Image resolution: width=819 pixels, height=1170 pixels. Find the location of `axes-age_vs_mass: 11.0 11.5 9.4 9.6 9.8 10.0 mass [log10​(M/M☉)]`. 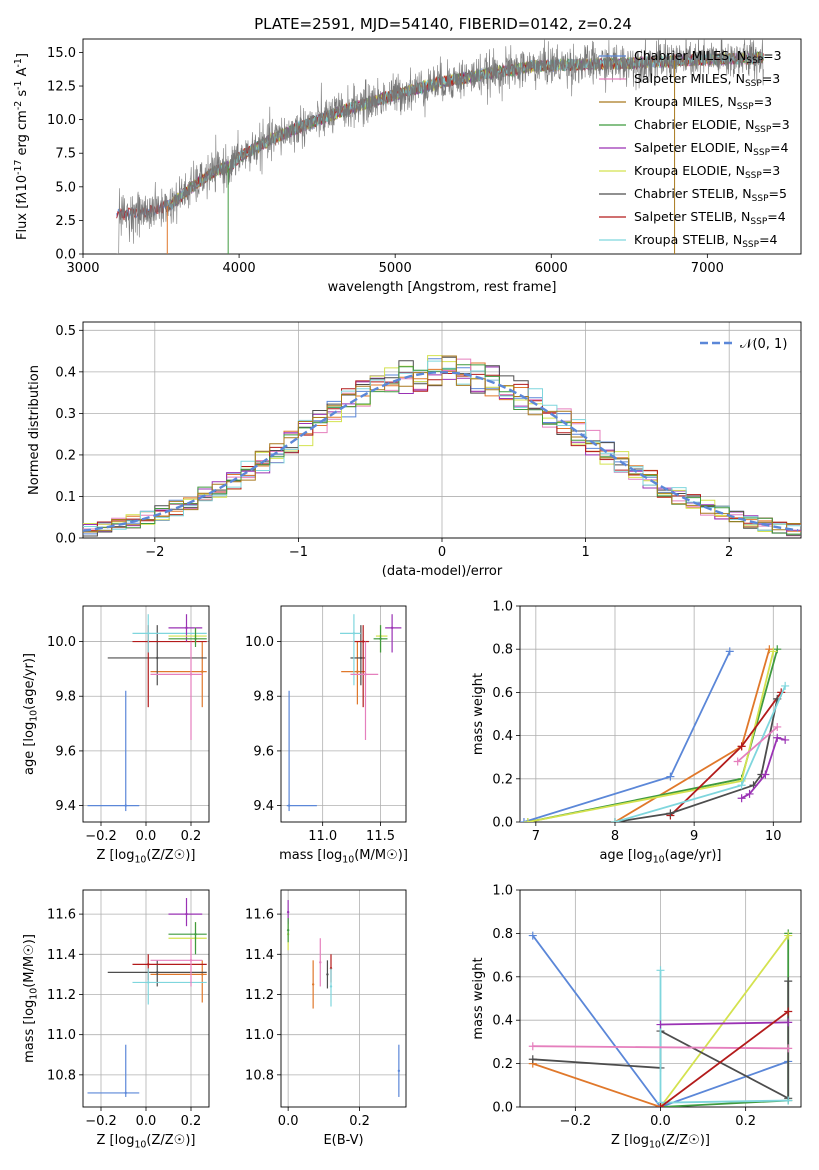

axes-age_vs_mass: 11.0 11.5 9.4 9.6 9.8 10.0 mass [log10​(M/M☉)] is located at coordinates (326, 735).